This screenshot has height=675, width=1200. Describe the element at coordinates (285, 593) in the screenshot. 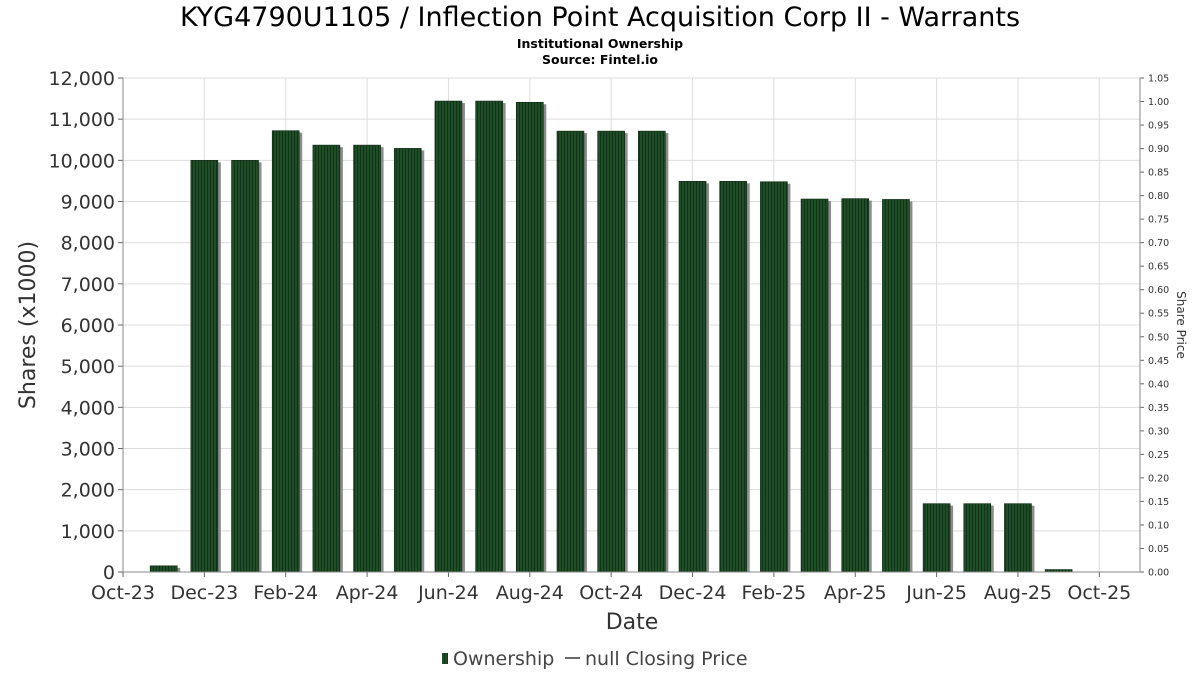

I see `x-tick-label: Feb-24` at that location.